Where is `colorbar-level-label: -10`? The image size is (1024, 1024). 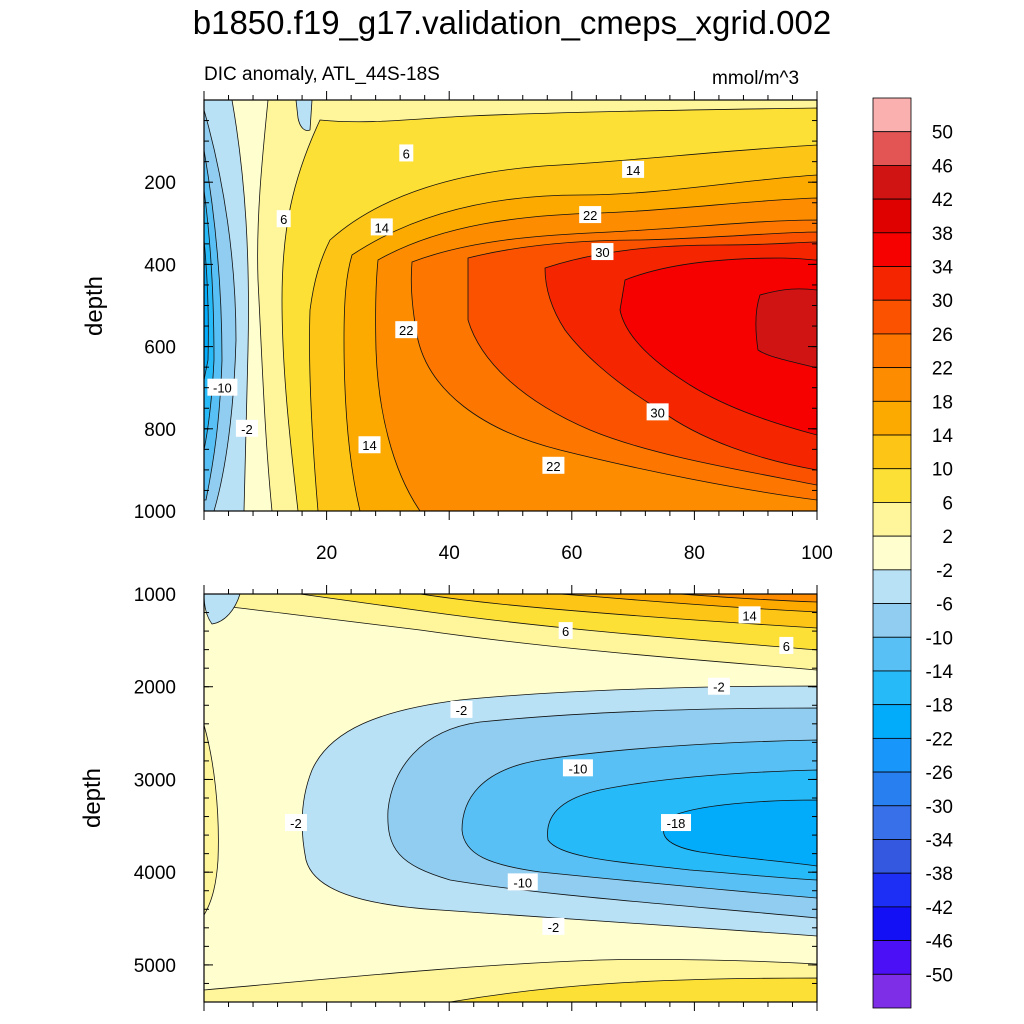
colorbar-level-label: -10 is located at coordinates (939, 638).